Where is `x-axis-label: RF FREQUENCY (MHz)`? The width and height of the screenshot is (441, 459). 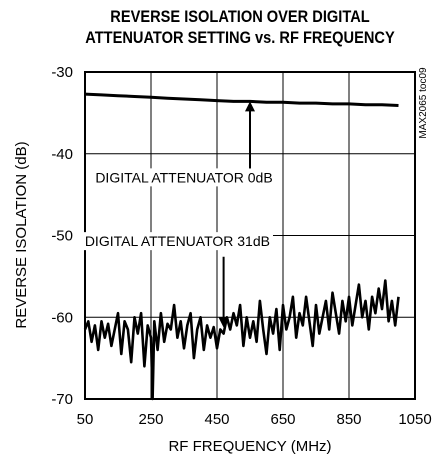 x-axis-label: RF FREQUENCY (MHz) is located at coordinates (249, 446).